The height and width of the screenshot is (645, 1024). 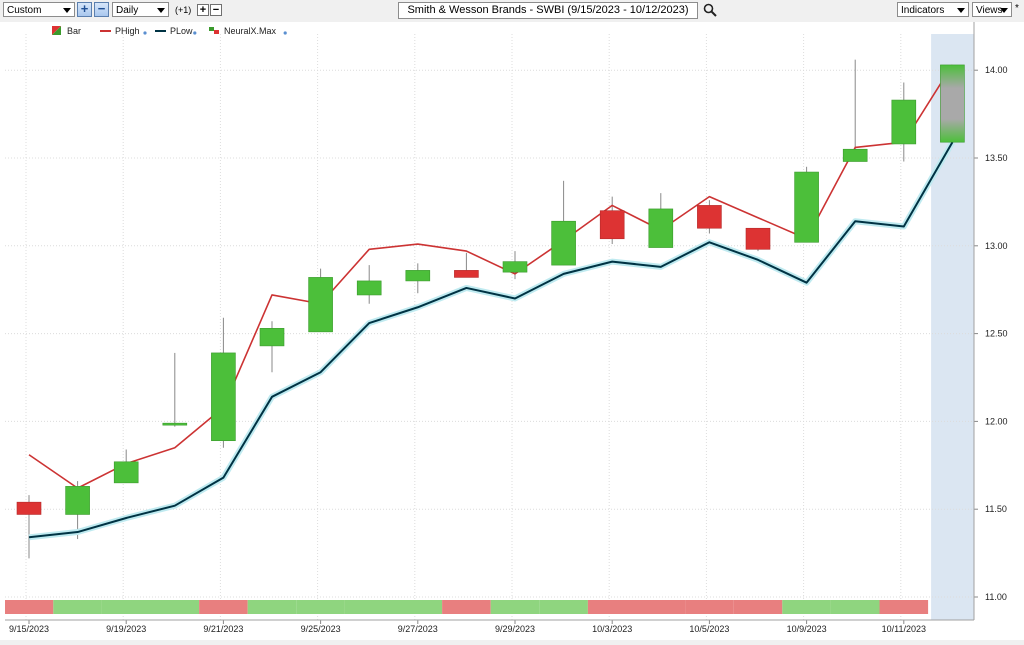 I want to click on offset-decrease-button: −, so click(x=216, y=10).